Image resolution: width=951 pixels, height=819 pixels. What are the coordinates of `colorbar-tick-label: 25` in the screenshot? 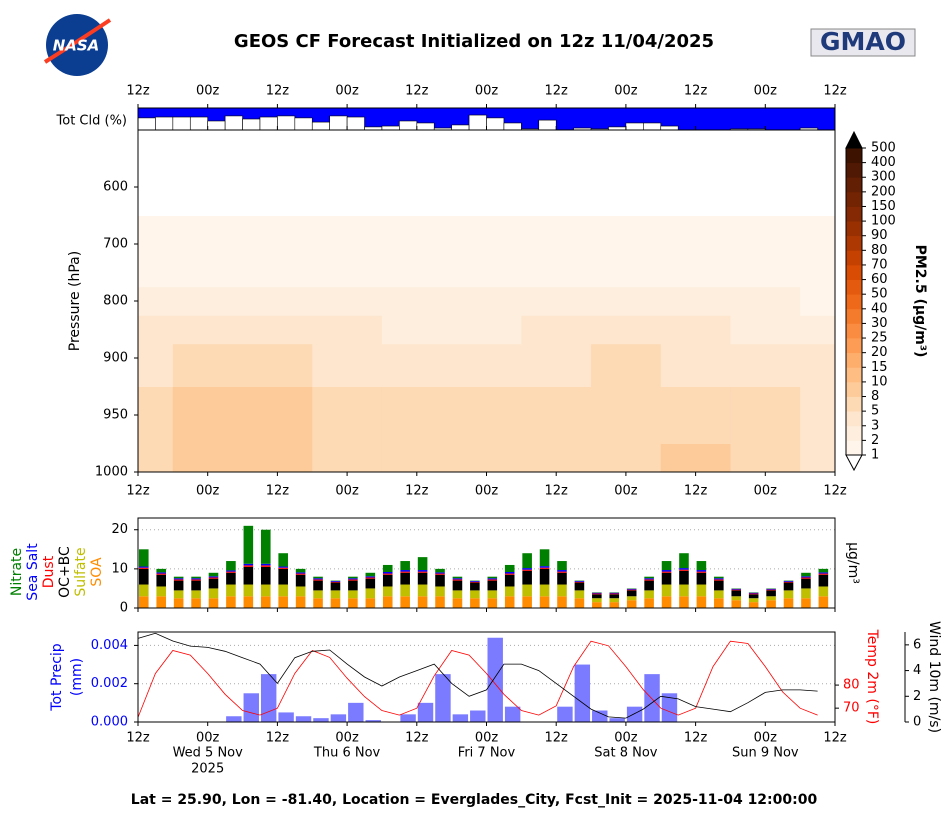 It's located at (879, 338).